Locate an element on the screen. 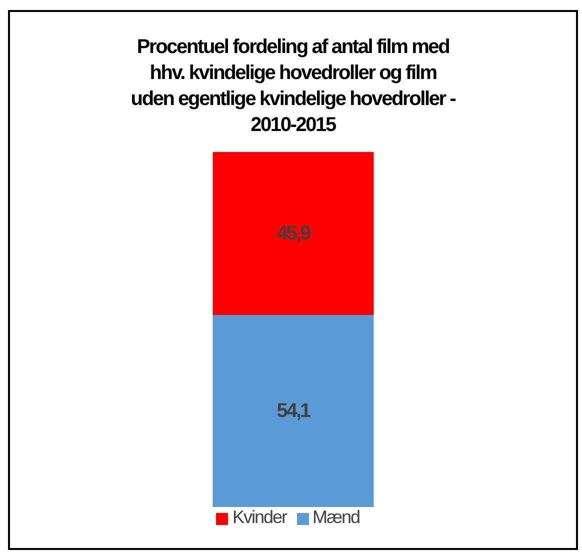 The image size is (582, 560). data-label: 45,9 is located at coordinates (294, 233).